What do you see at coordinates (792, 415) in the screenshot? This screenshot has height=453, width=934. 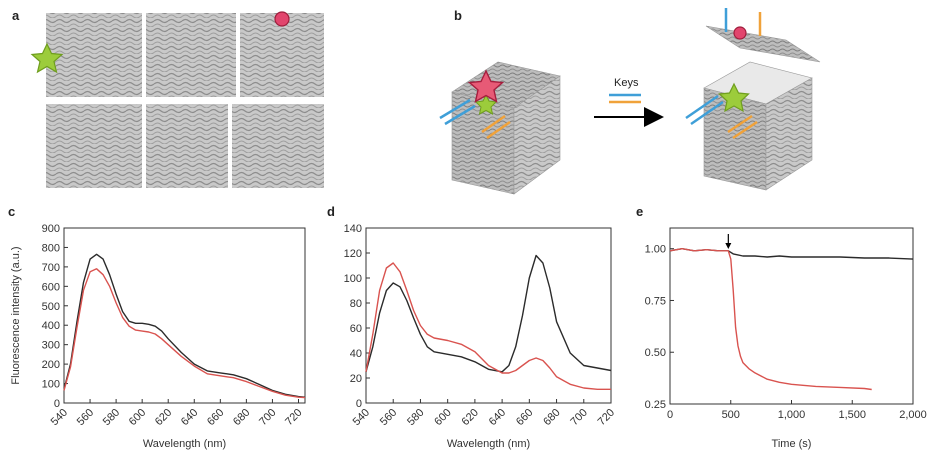 I see `x-tick-label: 1,000` at bounding box center [792, 415].